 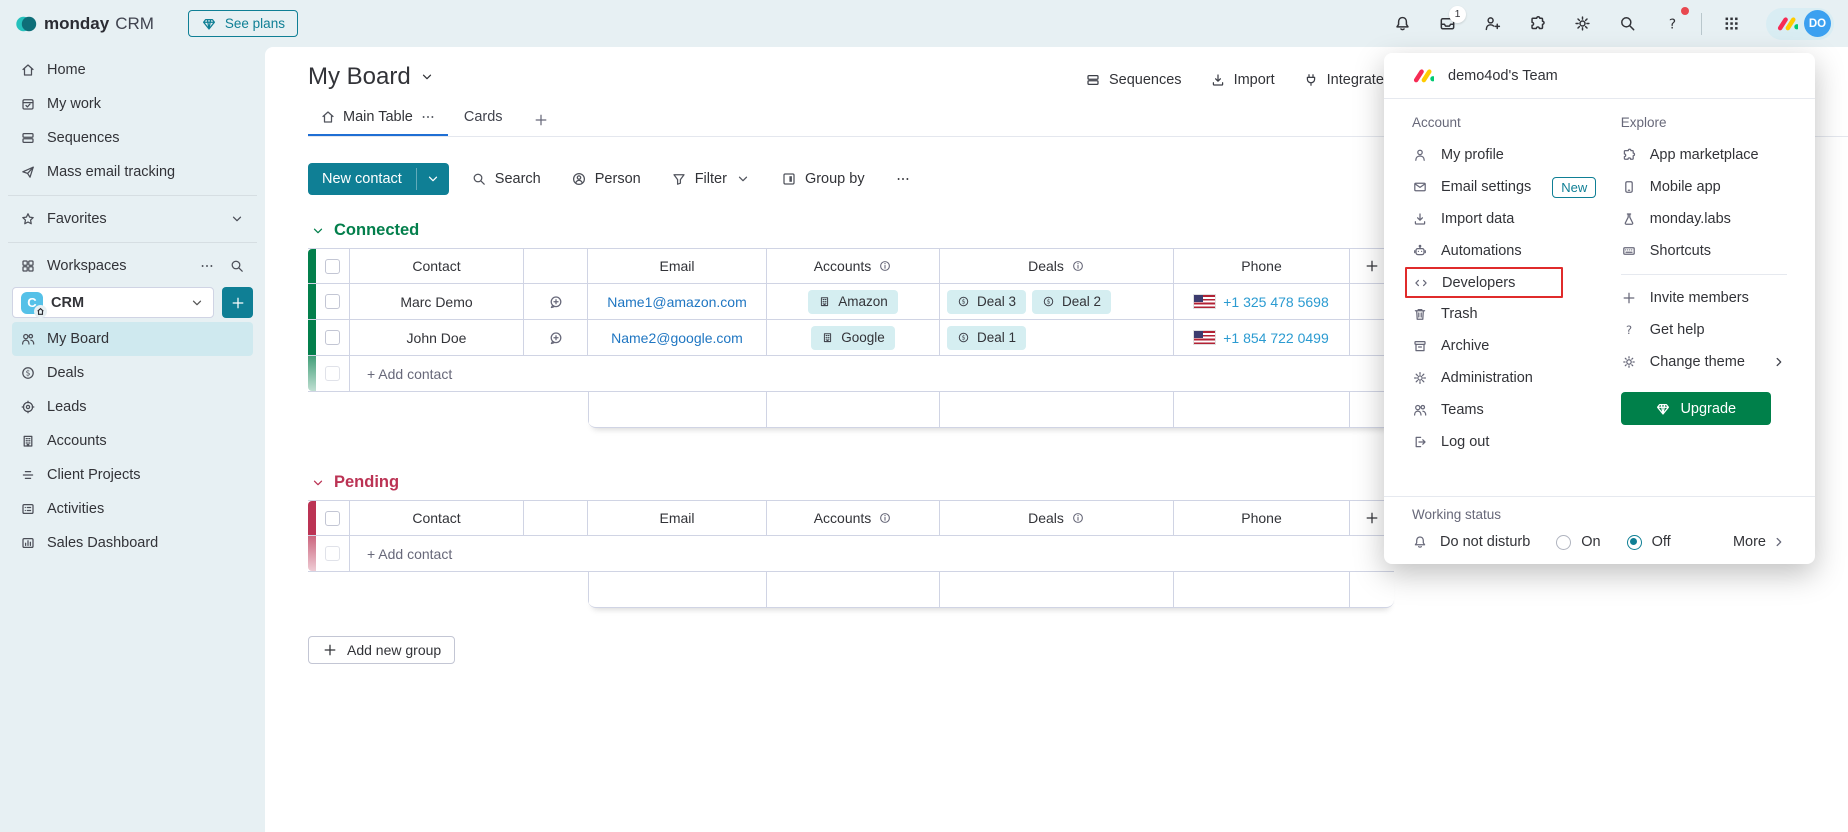 What do you see at coordinates (437, 301) in the screenshot?
I see `contact-name-cell: Marc Demo` at bounding box center [437, 301].